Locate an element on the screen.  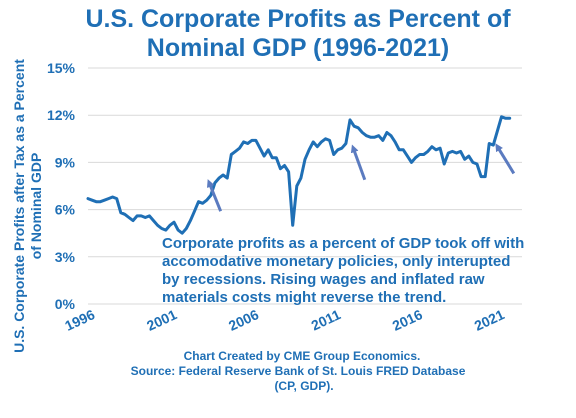
y-tick-label-2: 6% is located at coordinates (65, 210).